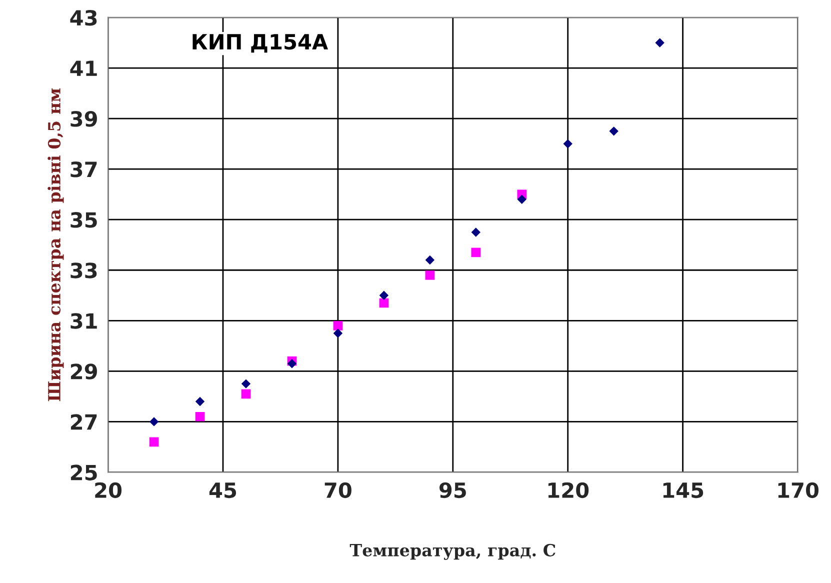 This screenshot has width=831, height=583. I want to click on x-tick-label: 70, so click(338, 490).